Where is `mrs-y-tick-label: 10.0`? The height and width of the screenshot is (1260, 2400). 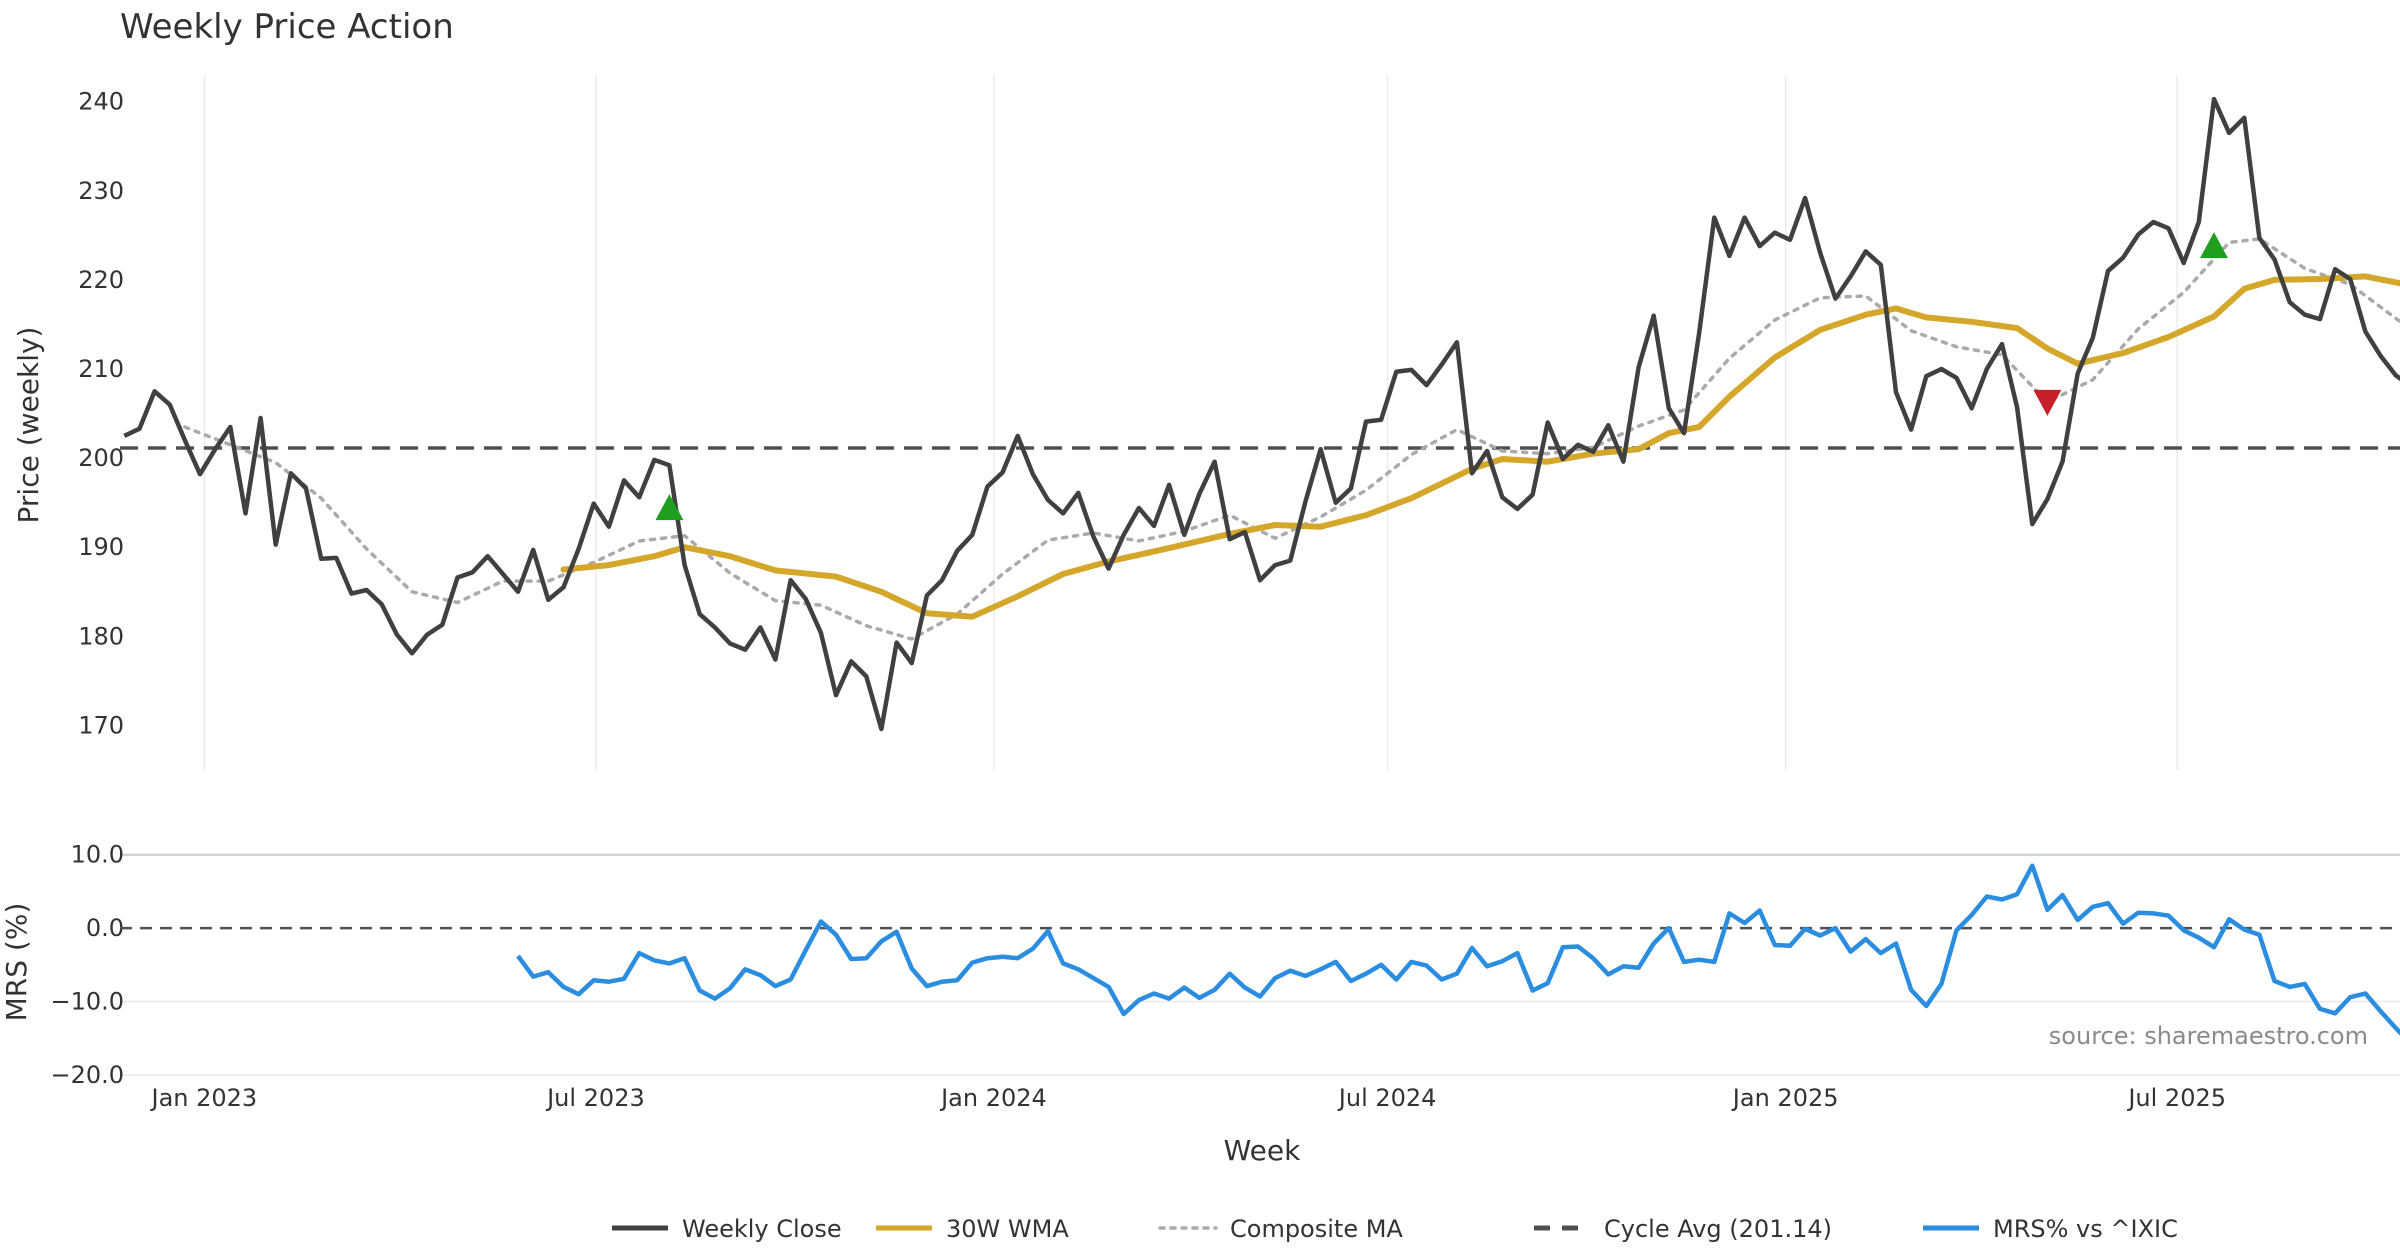
mrs-y-tick-label: 10.0 is located at coordinates (97, 855).